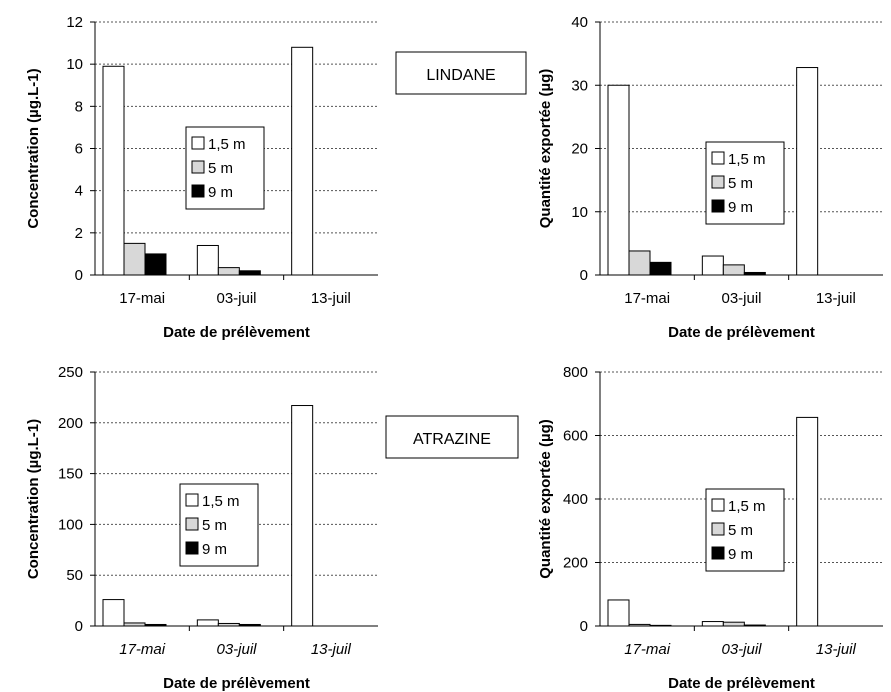 This screenshot has width=891, height=692. I want to click on y-tick-label: 50, so click(74, 575).